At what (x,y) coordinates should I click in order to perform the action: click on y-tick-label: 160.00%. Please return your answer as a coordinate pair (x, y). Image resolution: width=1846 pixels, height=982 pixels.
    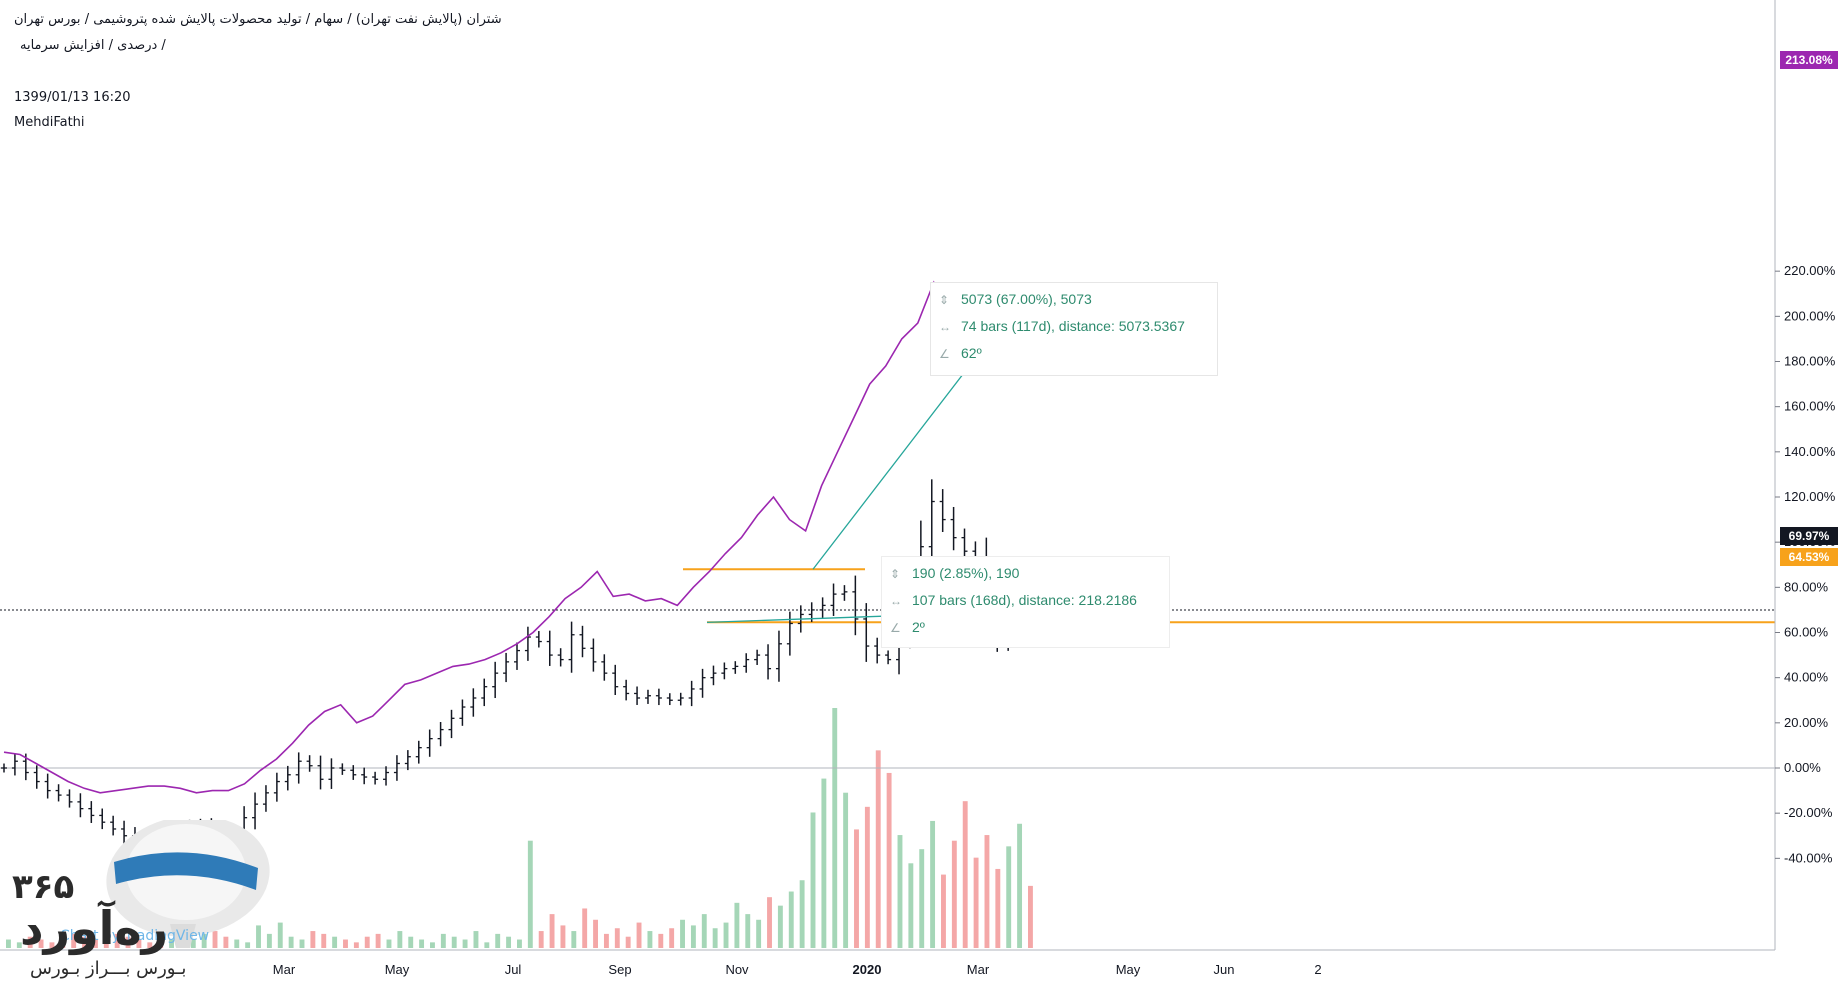
    Looking at the image, I should click on (1810, 406).